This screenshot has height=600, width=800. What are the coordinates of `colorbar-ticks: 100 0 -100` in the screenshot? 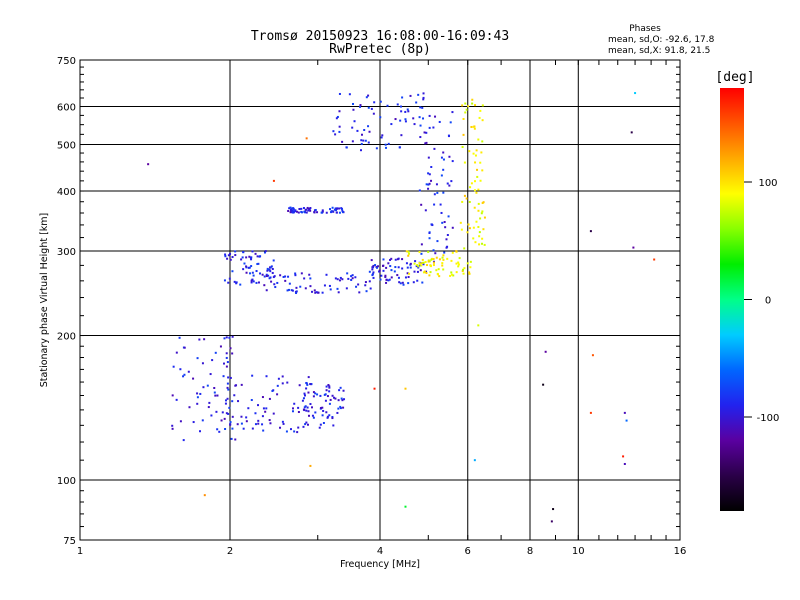 It's located at (761, 301).